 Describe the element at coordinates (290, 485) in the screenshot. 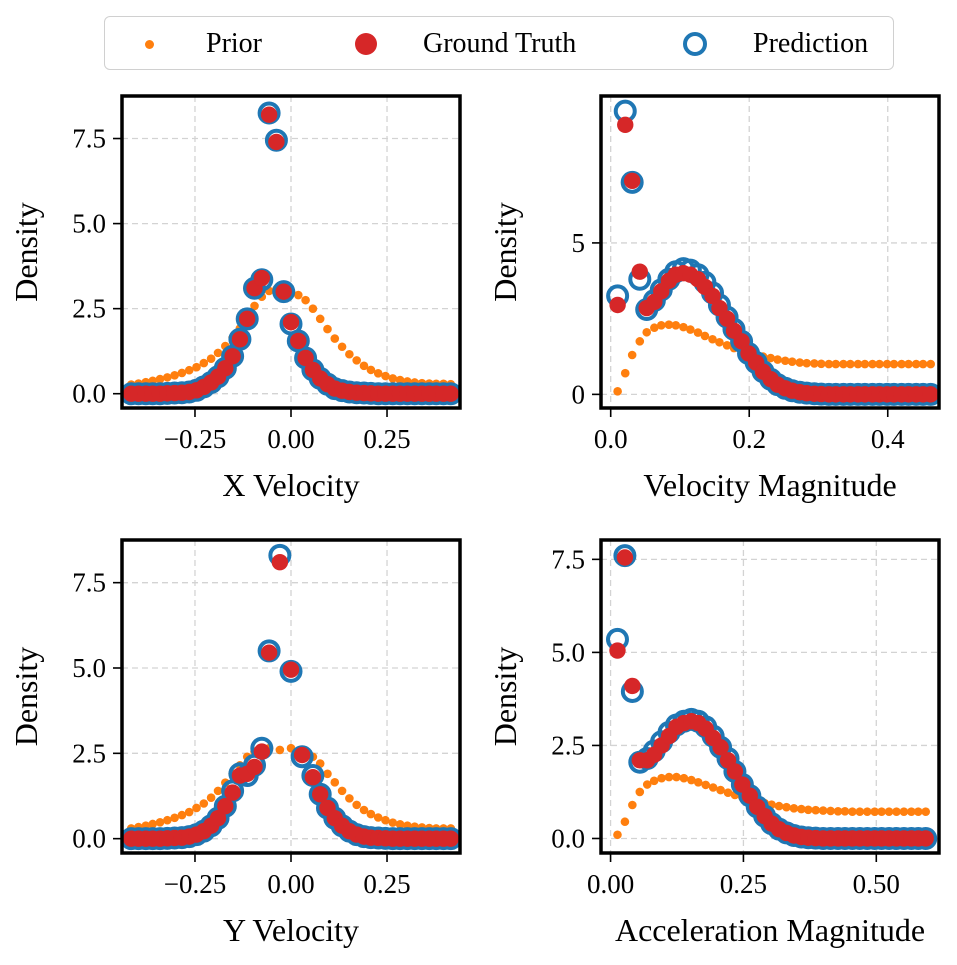

I see `x-axis-label: X Velocity` at that location.